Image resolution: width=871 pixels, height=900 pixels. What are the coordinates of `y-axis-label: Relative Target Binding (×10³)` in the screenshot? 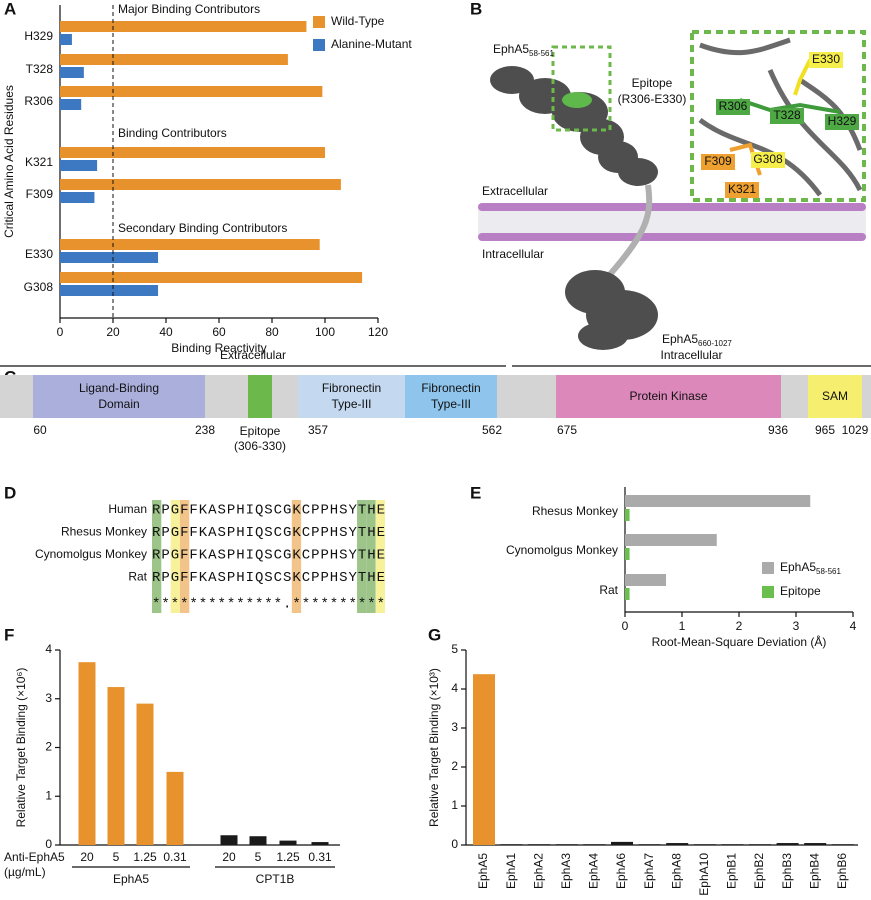 It's located at (434, 747).